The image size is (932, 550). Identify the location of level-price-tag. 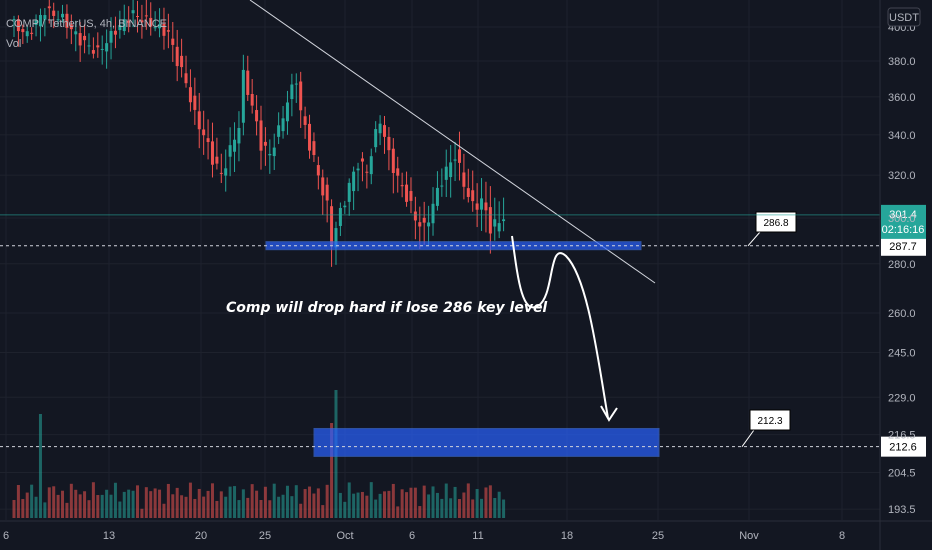
(903, 245).